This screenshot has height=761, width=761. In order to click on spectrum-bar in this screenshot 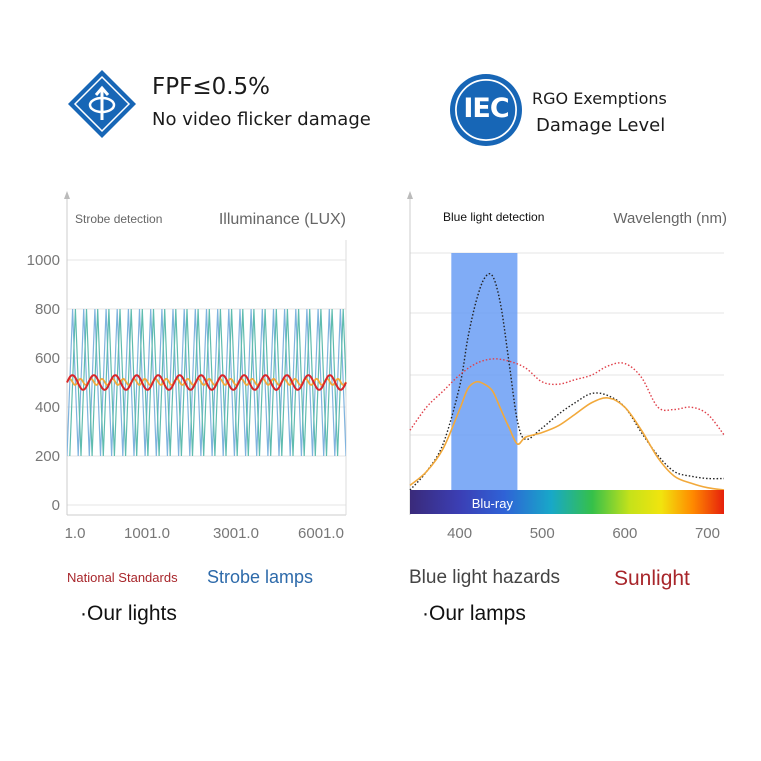, I will do `click(567, 502)`.